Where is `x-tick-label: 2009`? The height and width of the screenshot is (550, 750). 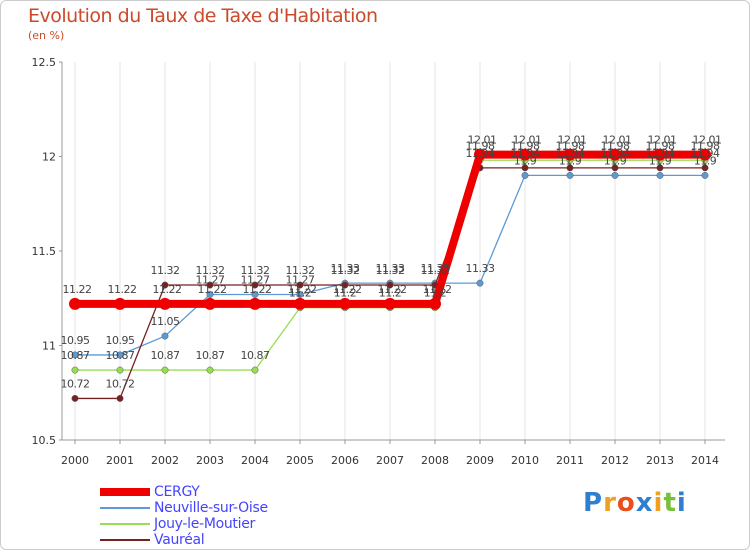
x-tick-label: 2009 is located at coordinates (480, 460).